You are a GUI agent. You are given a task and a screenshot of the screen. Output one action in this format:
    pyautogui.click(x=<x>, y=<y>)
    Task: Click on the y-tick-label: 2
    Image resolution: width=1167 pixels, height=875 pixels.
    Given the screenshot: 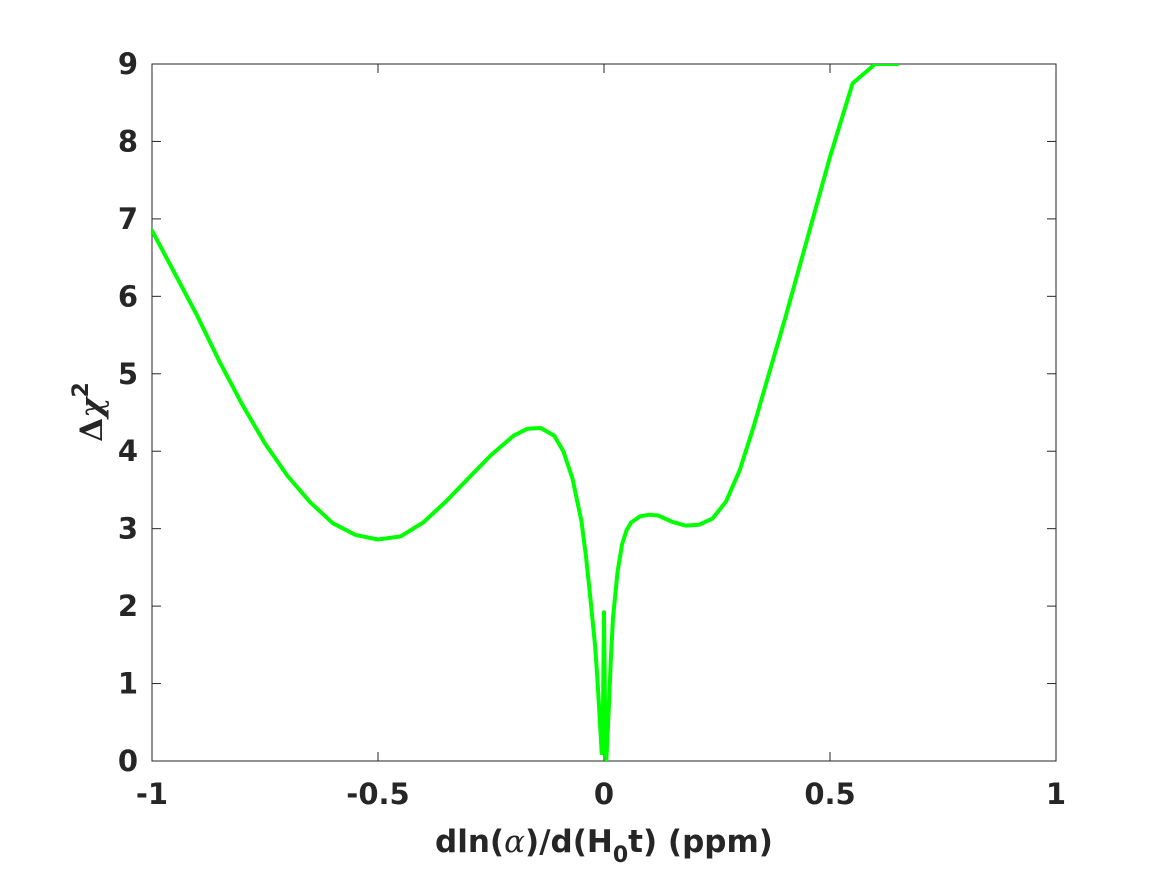 What is the action you would take?
    pyautogui.click(x=128, y=606)
    